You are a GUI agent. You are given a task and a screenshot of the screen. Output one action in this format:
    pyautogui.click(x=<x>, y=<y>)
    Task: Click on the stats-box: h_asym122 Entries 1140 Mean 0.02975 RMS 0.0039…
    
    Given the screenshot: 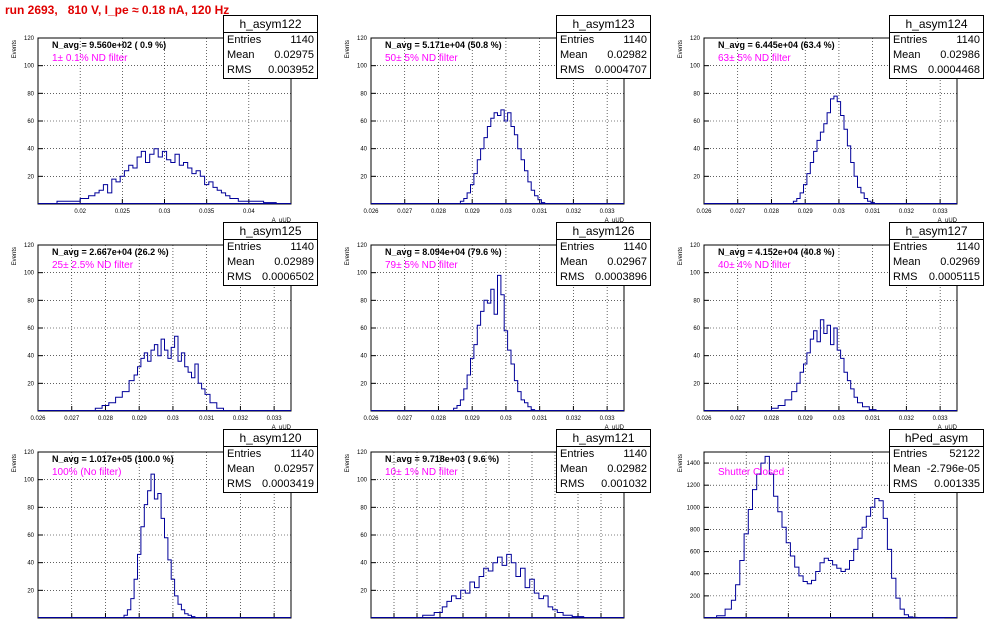 What is the action you would take?
    pyautogui.click(x=270, y=47)
    